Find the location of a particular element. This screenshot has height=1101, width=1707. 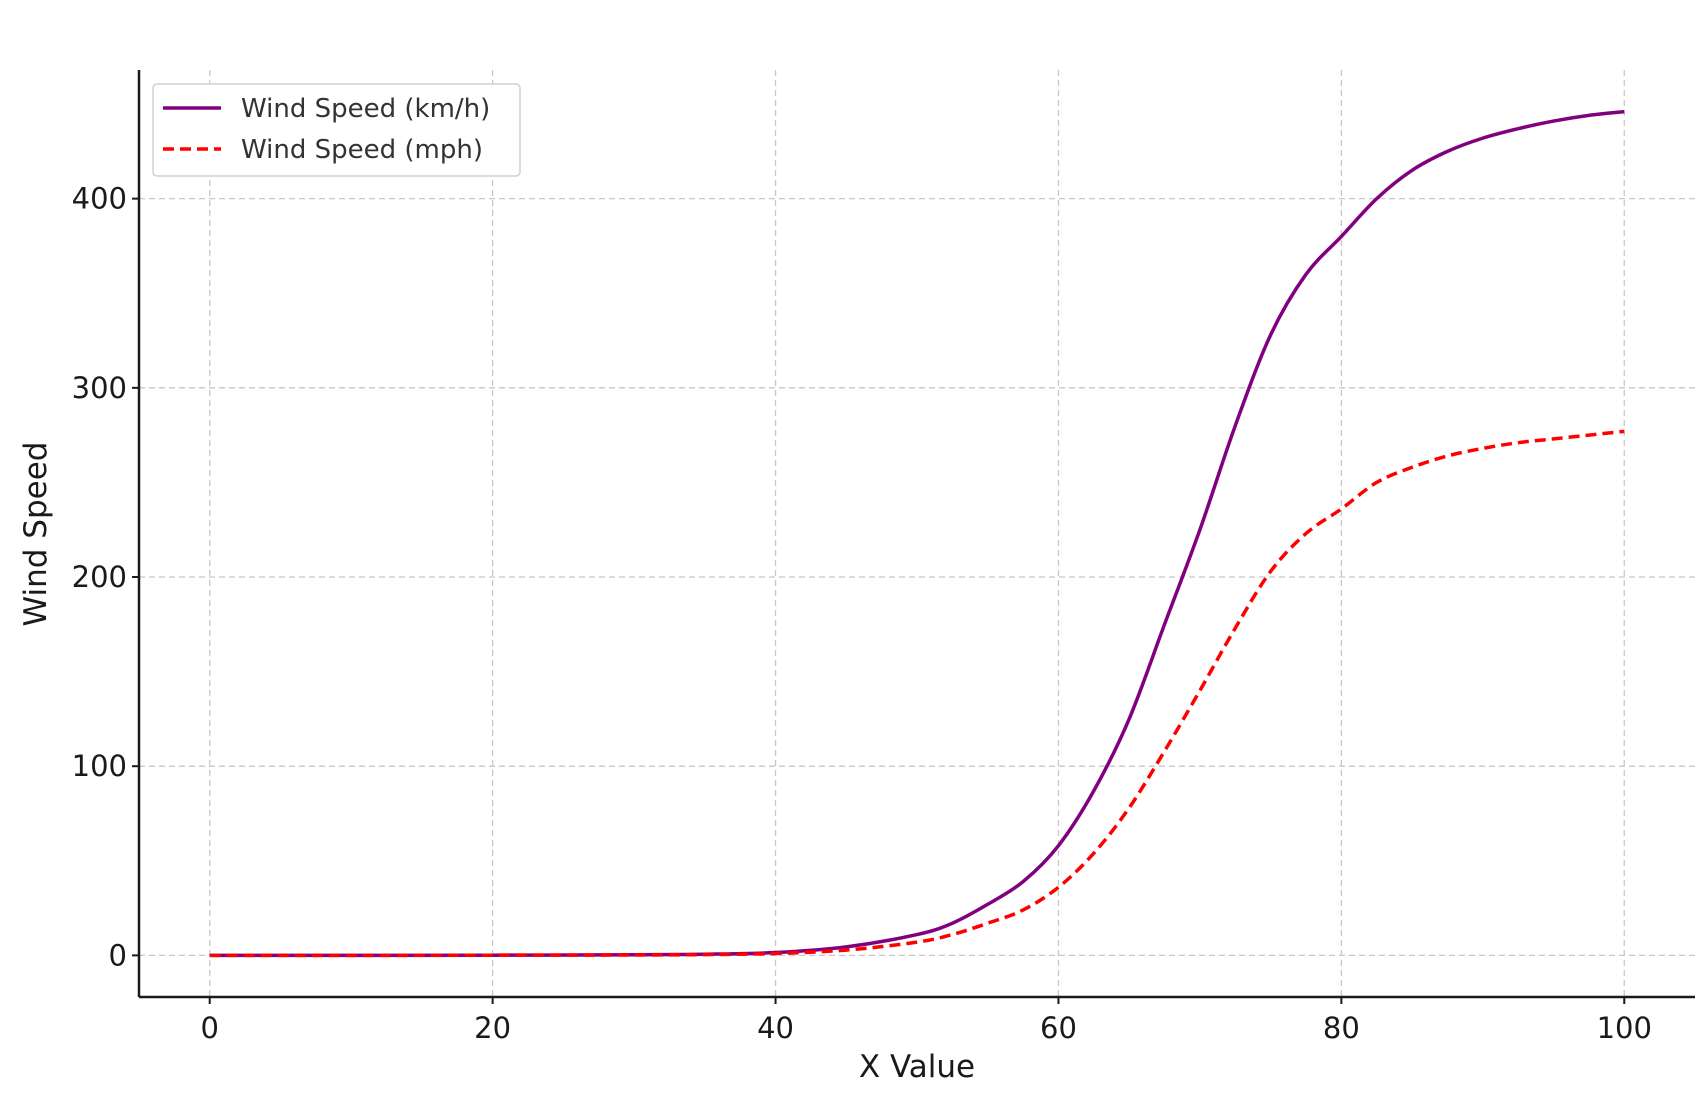

x-tick-label: 20 is located at coordinates (492, 1028).